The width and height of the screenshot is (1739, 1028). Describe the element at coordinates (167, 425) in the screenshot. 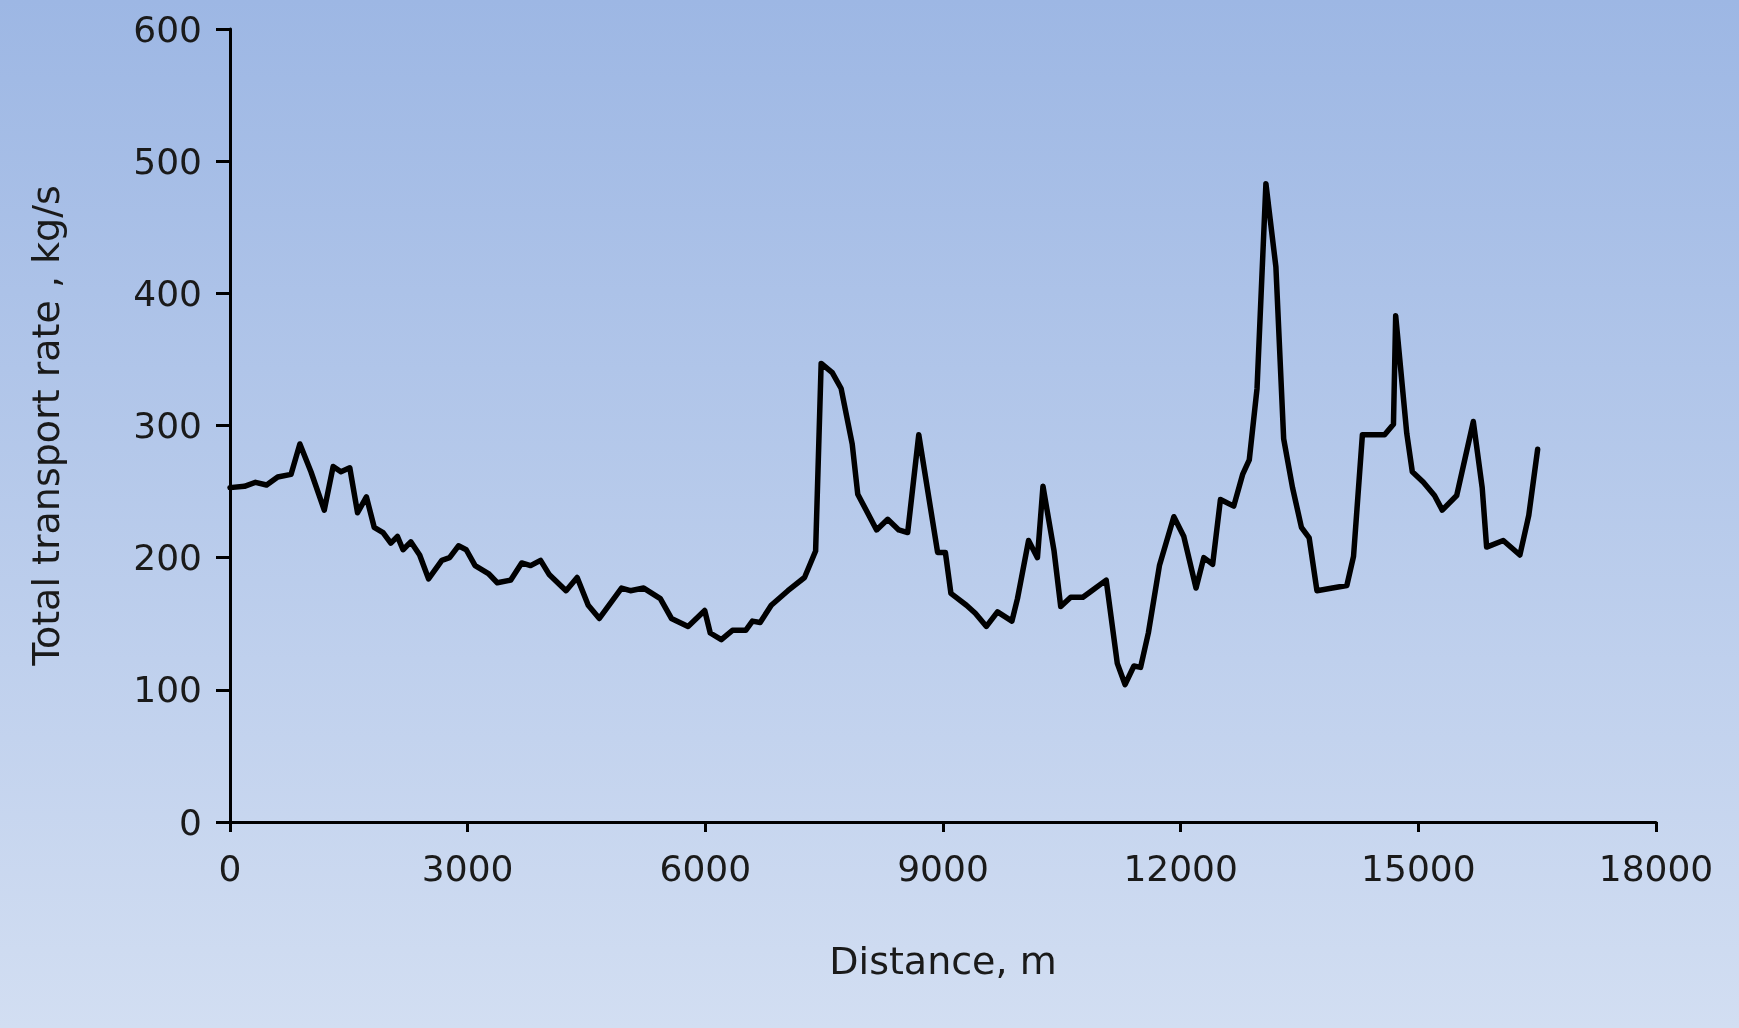

I see `y-tick-label: 300` at that location.